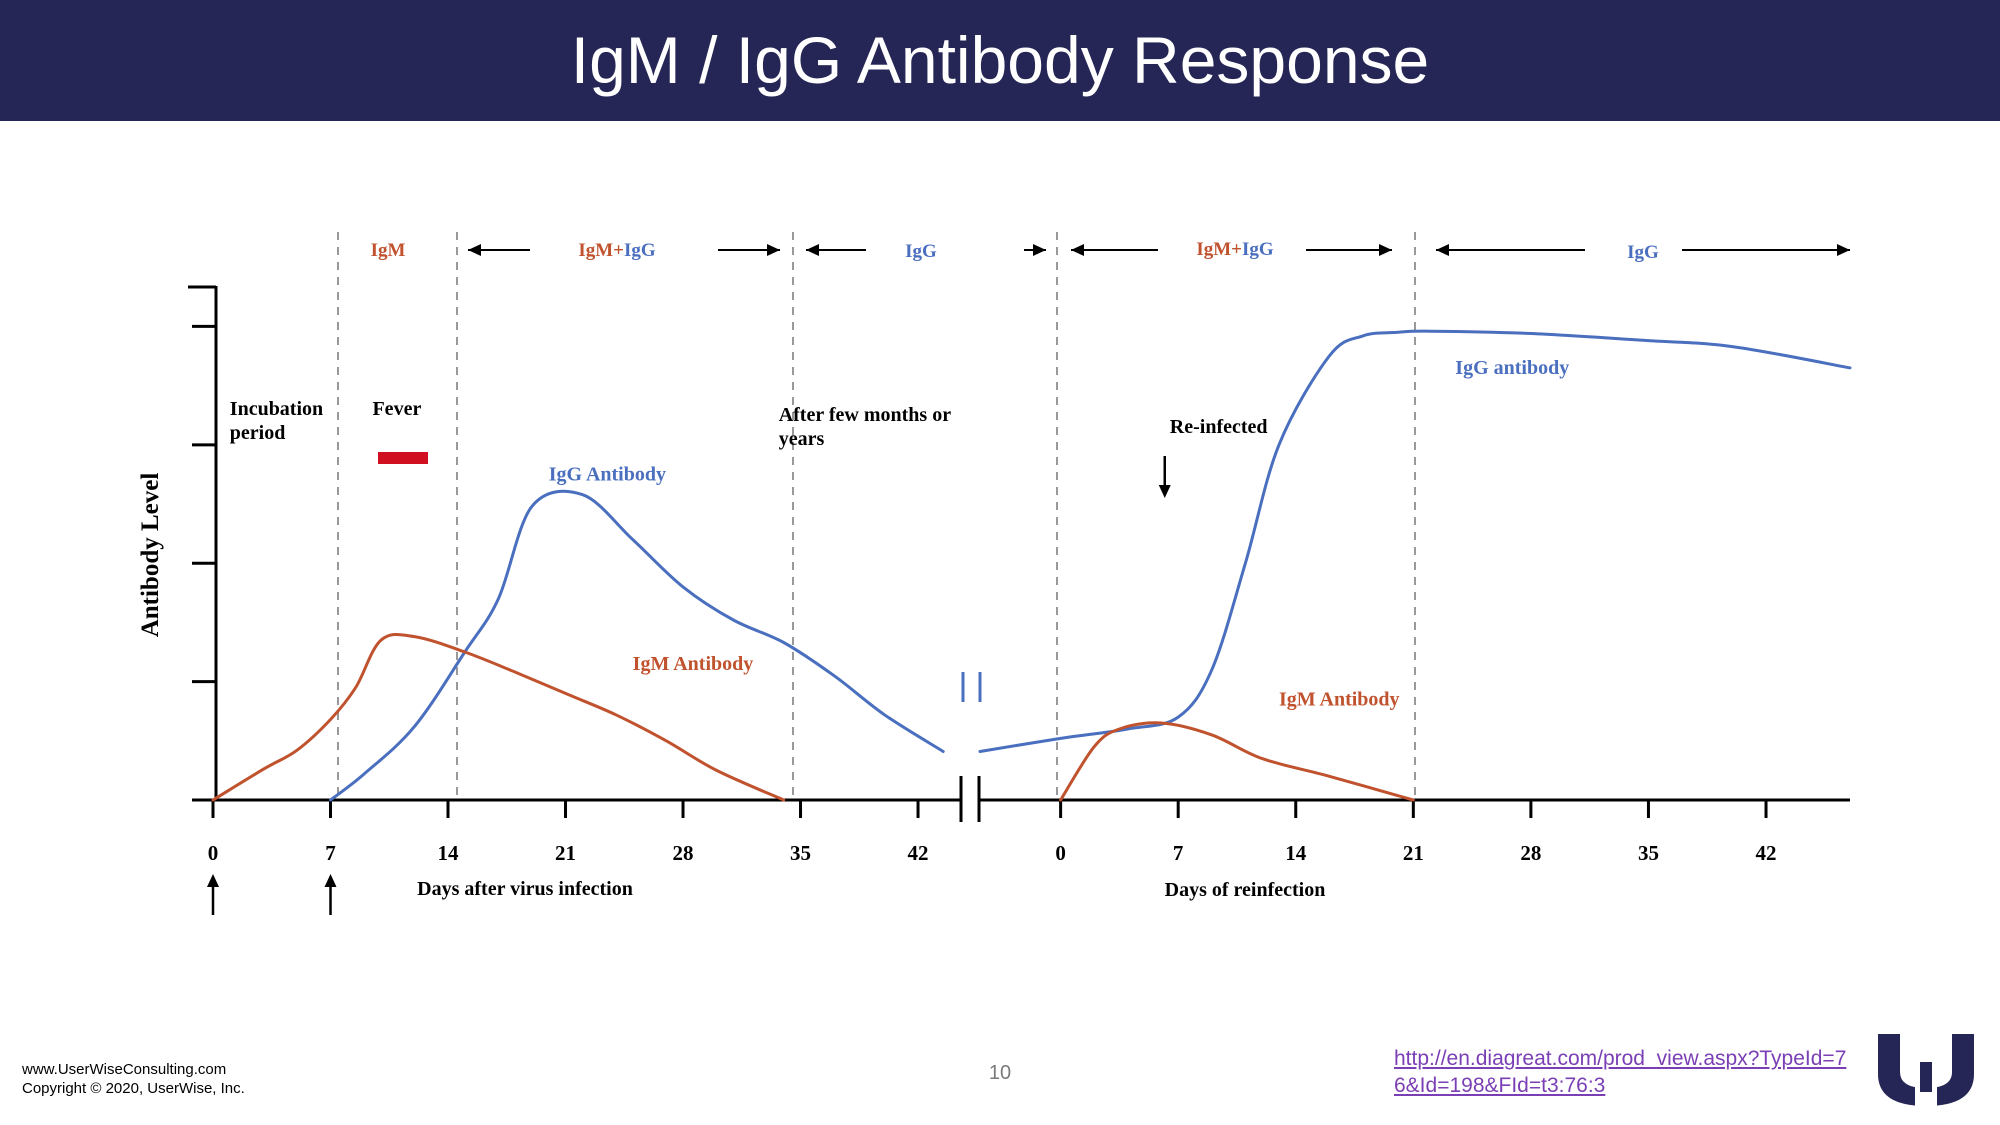 This screenshot has width=2000, height=1125. I want to click on region-arrow-left-3-head, so click(1077, 250).